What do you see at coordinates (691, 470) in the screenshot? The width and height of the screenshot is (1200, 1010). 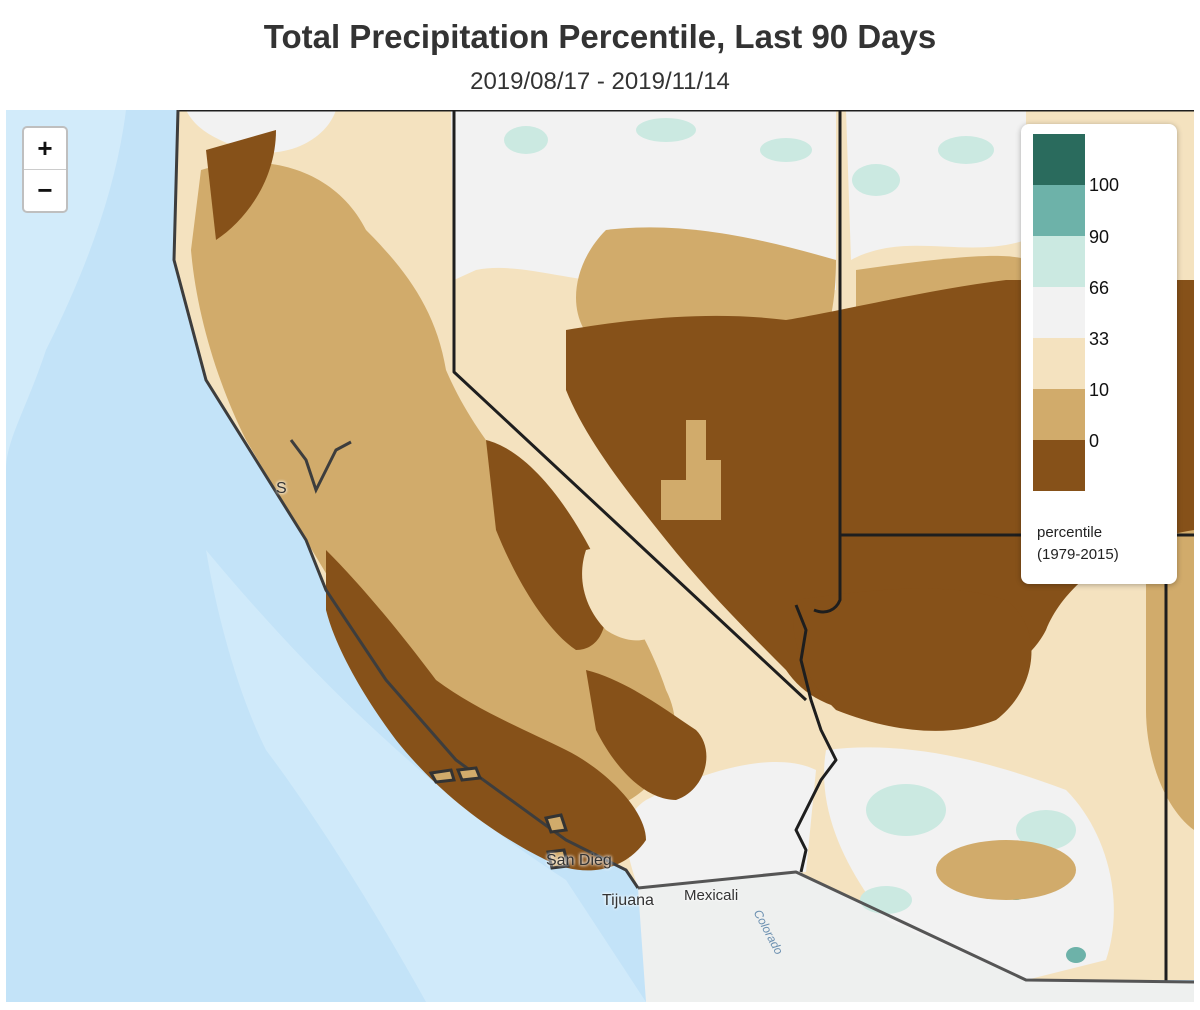 I see `region-dry-patch` at bounding box center [691, 470].